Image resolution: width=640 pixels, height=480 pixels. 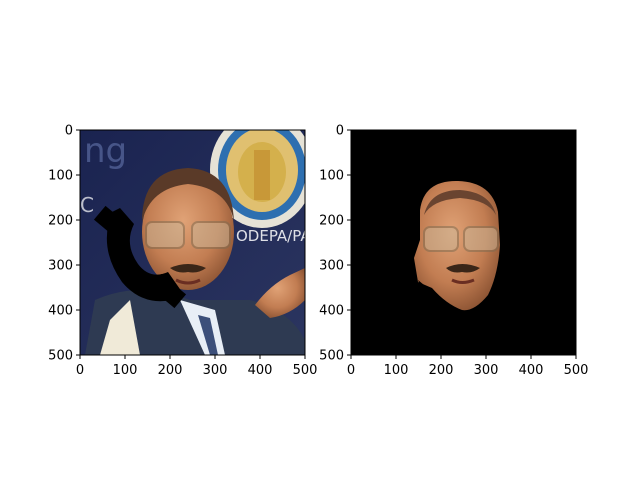 What do you see at coordinates (60, 266) in the screenshot?
I see `left-y-tick-label: 300` at bounding box center [60, 266].